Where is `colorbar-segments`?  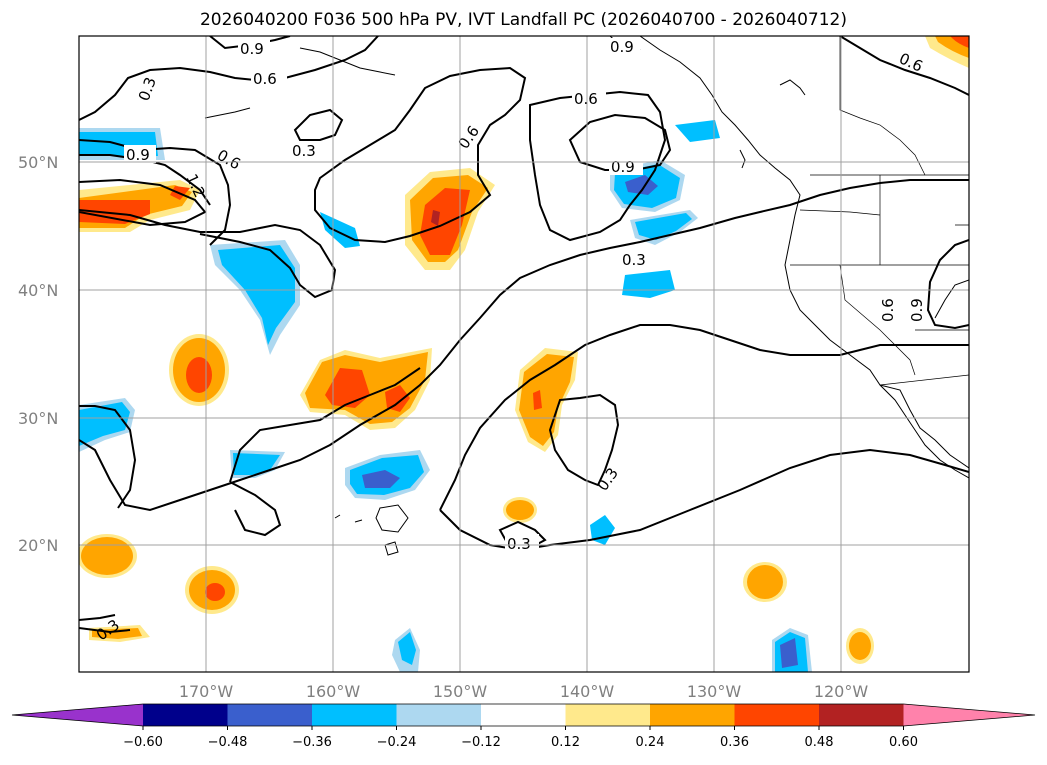 colorbar-segments is located at coordinates (523, 715).